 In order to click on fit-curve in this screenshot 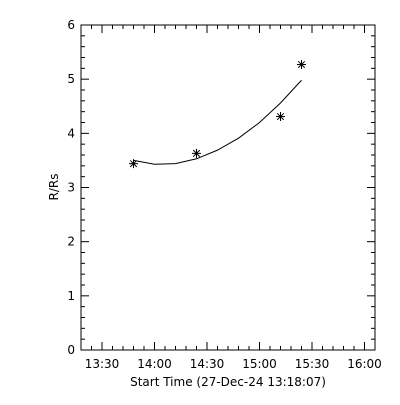, I will do `click(217, 122)`.